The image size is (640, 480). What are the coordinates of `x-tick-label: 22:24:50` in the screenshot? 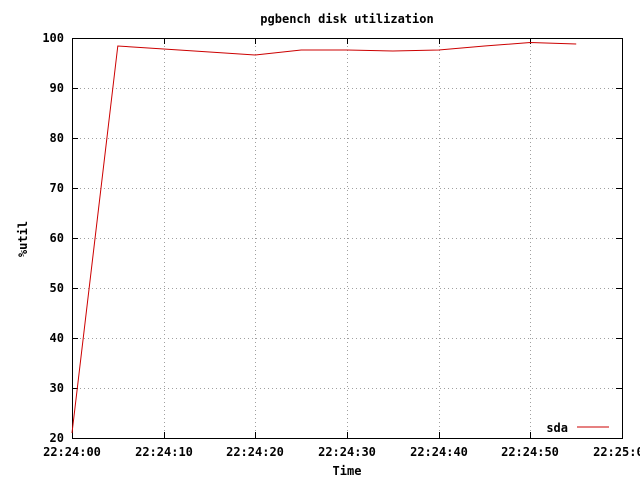 It's located at (530, 452).